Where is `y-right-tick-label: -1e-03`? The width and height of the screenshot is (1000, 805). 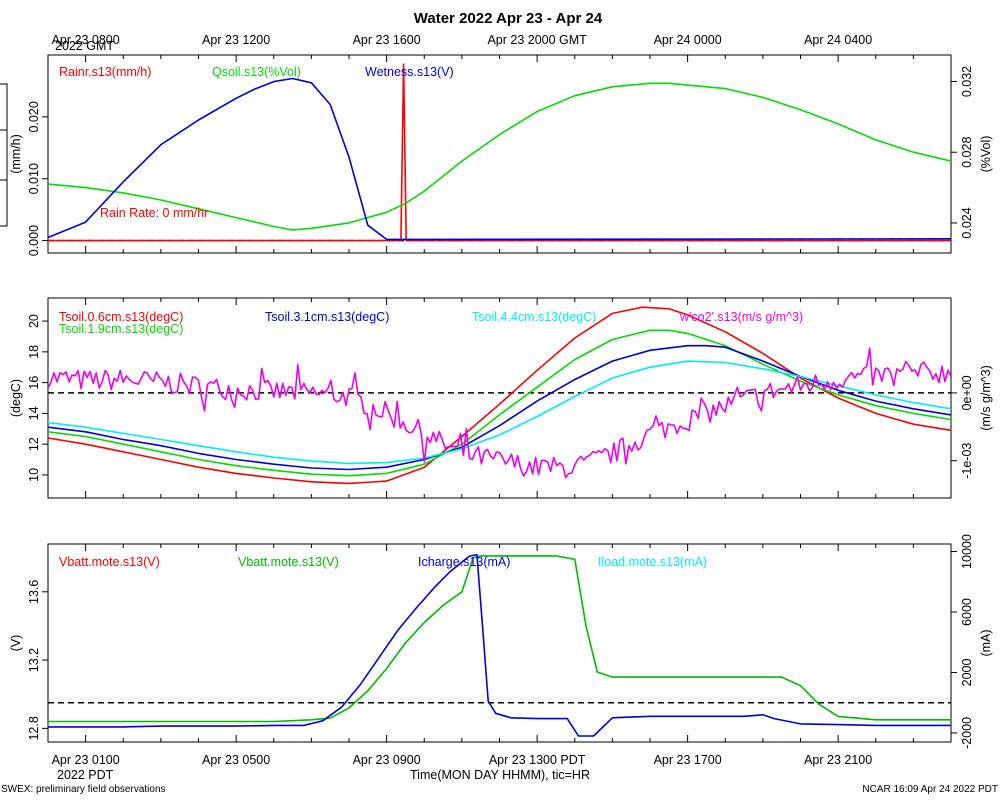
y-right-tick-label: -1e-03 is located at coordinates (967, 461).